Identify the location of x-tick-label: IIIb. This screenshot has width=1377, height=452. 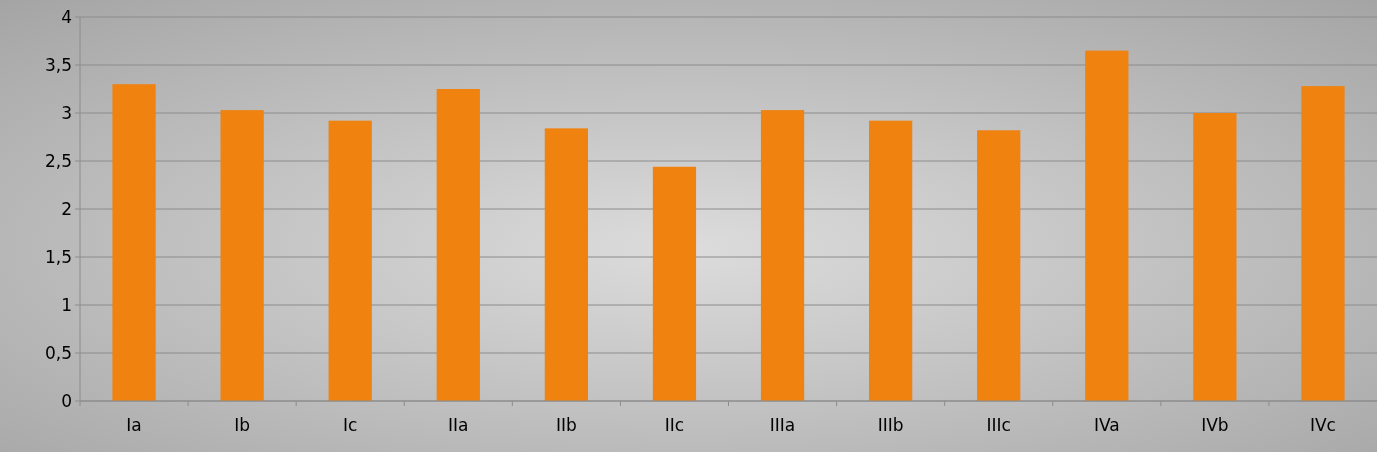
(890, 425).